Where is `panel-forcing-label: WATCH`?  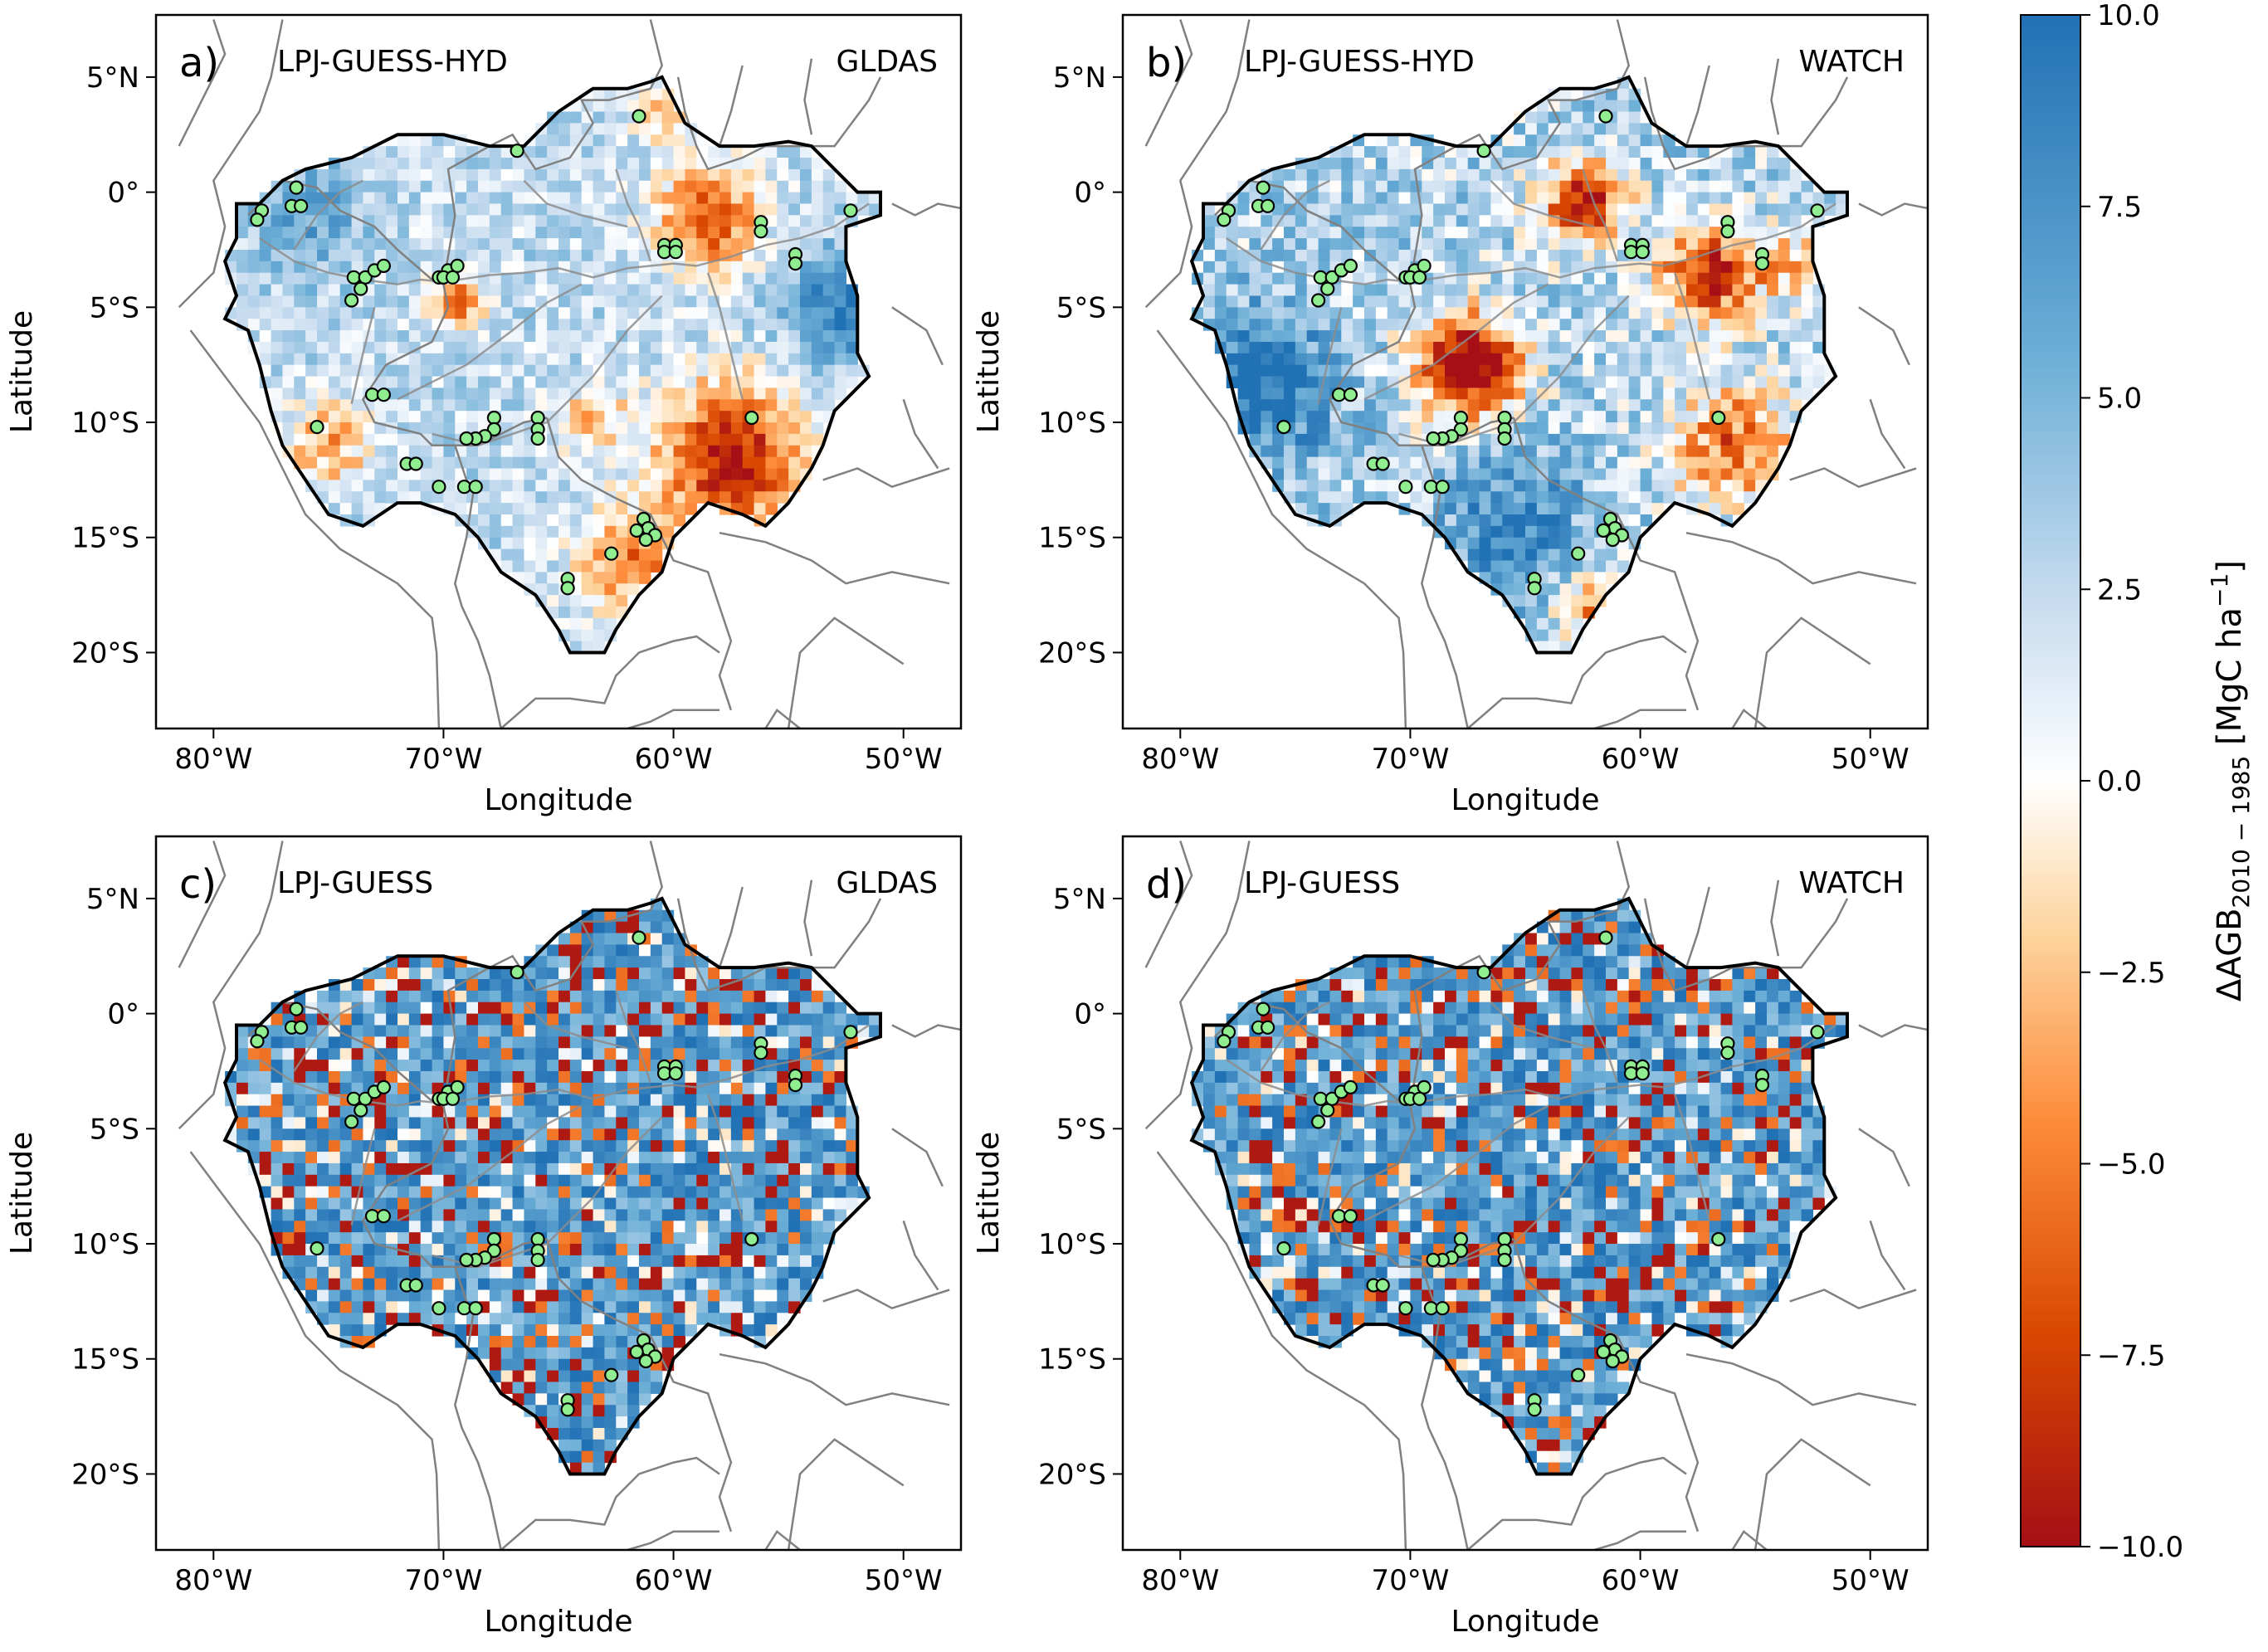
panel-forcing-label: WATCH is located at coordinates (1852, 62).